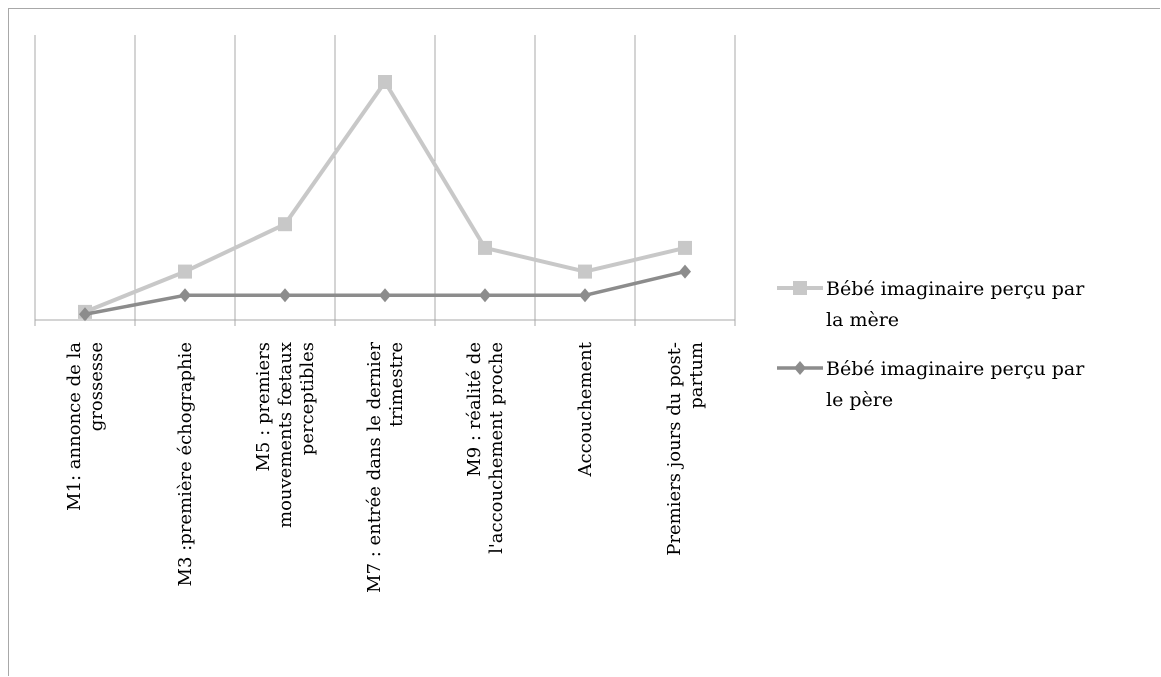 The image size is (1161, 677). I want to click on series-pere, so click(385, 293).